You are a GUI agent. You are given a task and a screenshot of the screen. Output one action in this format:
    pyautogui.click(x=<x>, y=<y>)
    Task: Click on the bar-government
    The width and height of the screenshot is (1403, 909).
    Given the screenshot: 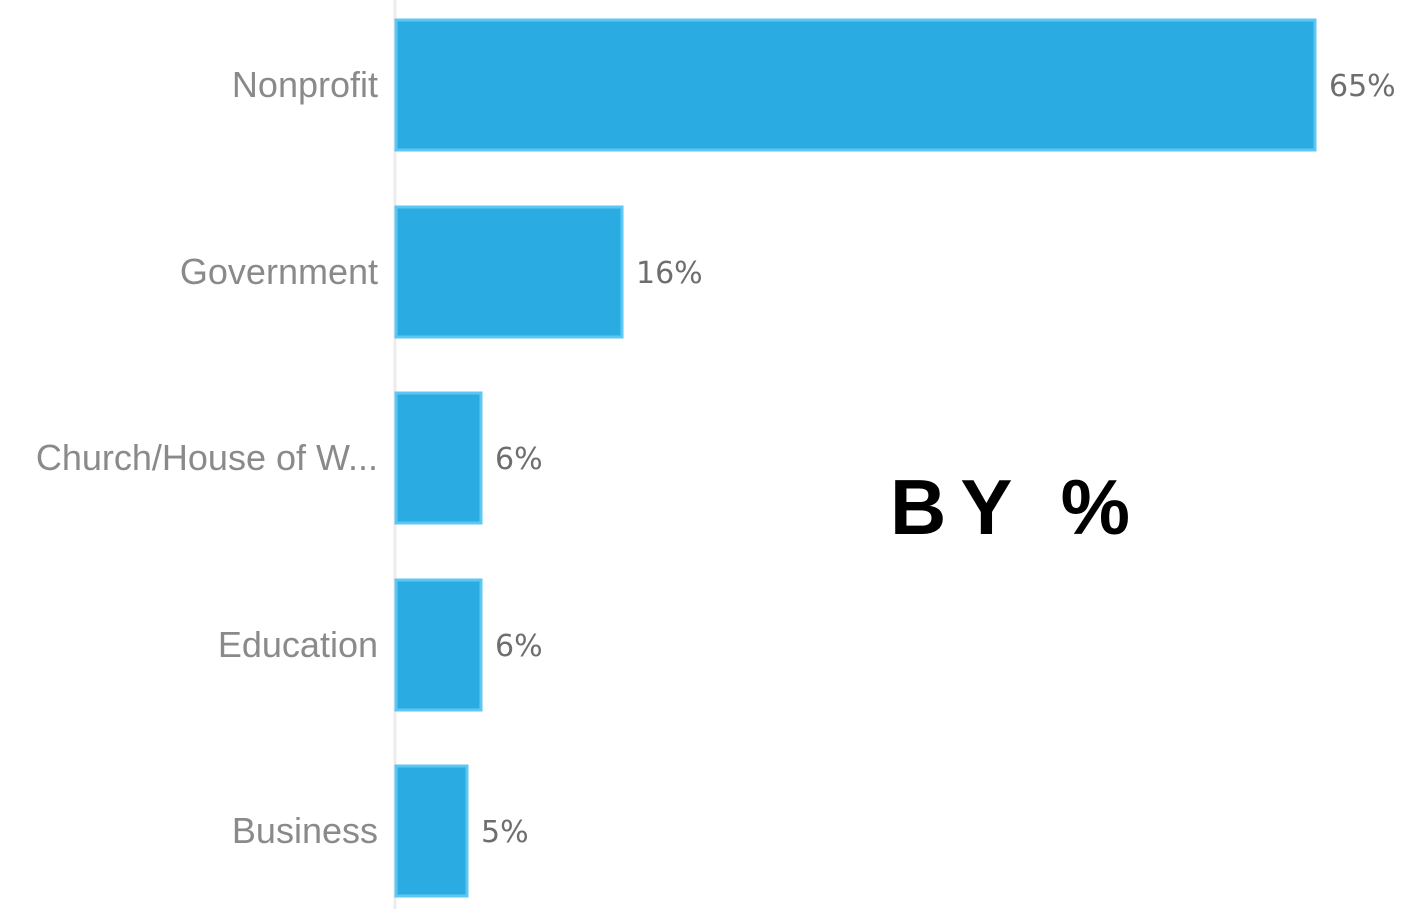 What is the action you would take?
    pyautogui.click(x=509, y=272)
    